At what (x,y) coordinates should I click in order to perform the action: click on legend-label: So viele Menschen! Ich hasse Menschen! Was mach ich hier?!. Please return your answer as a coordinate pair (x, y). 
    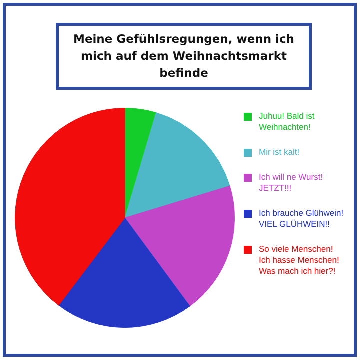
    Looking at the image, I should click on (299, 260).